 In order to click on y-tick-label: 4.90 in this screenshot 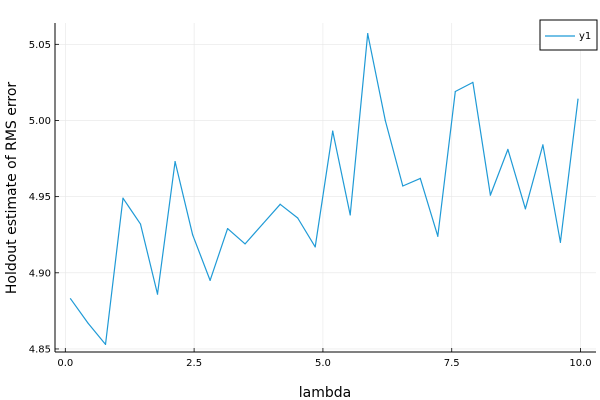, I will do `click(40, 273)`.